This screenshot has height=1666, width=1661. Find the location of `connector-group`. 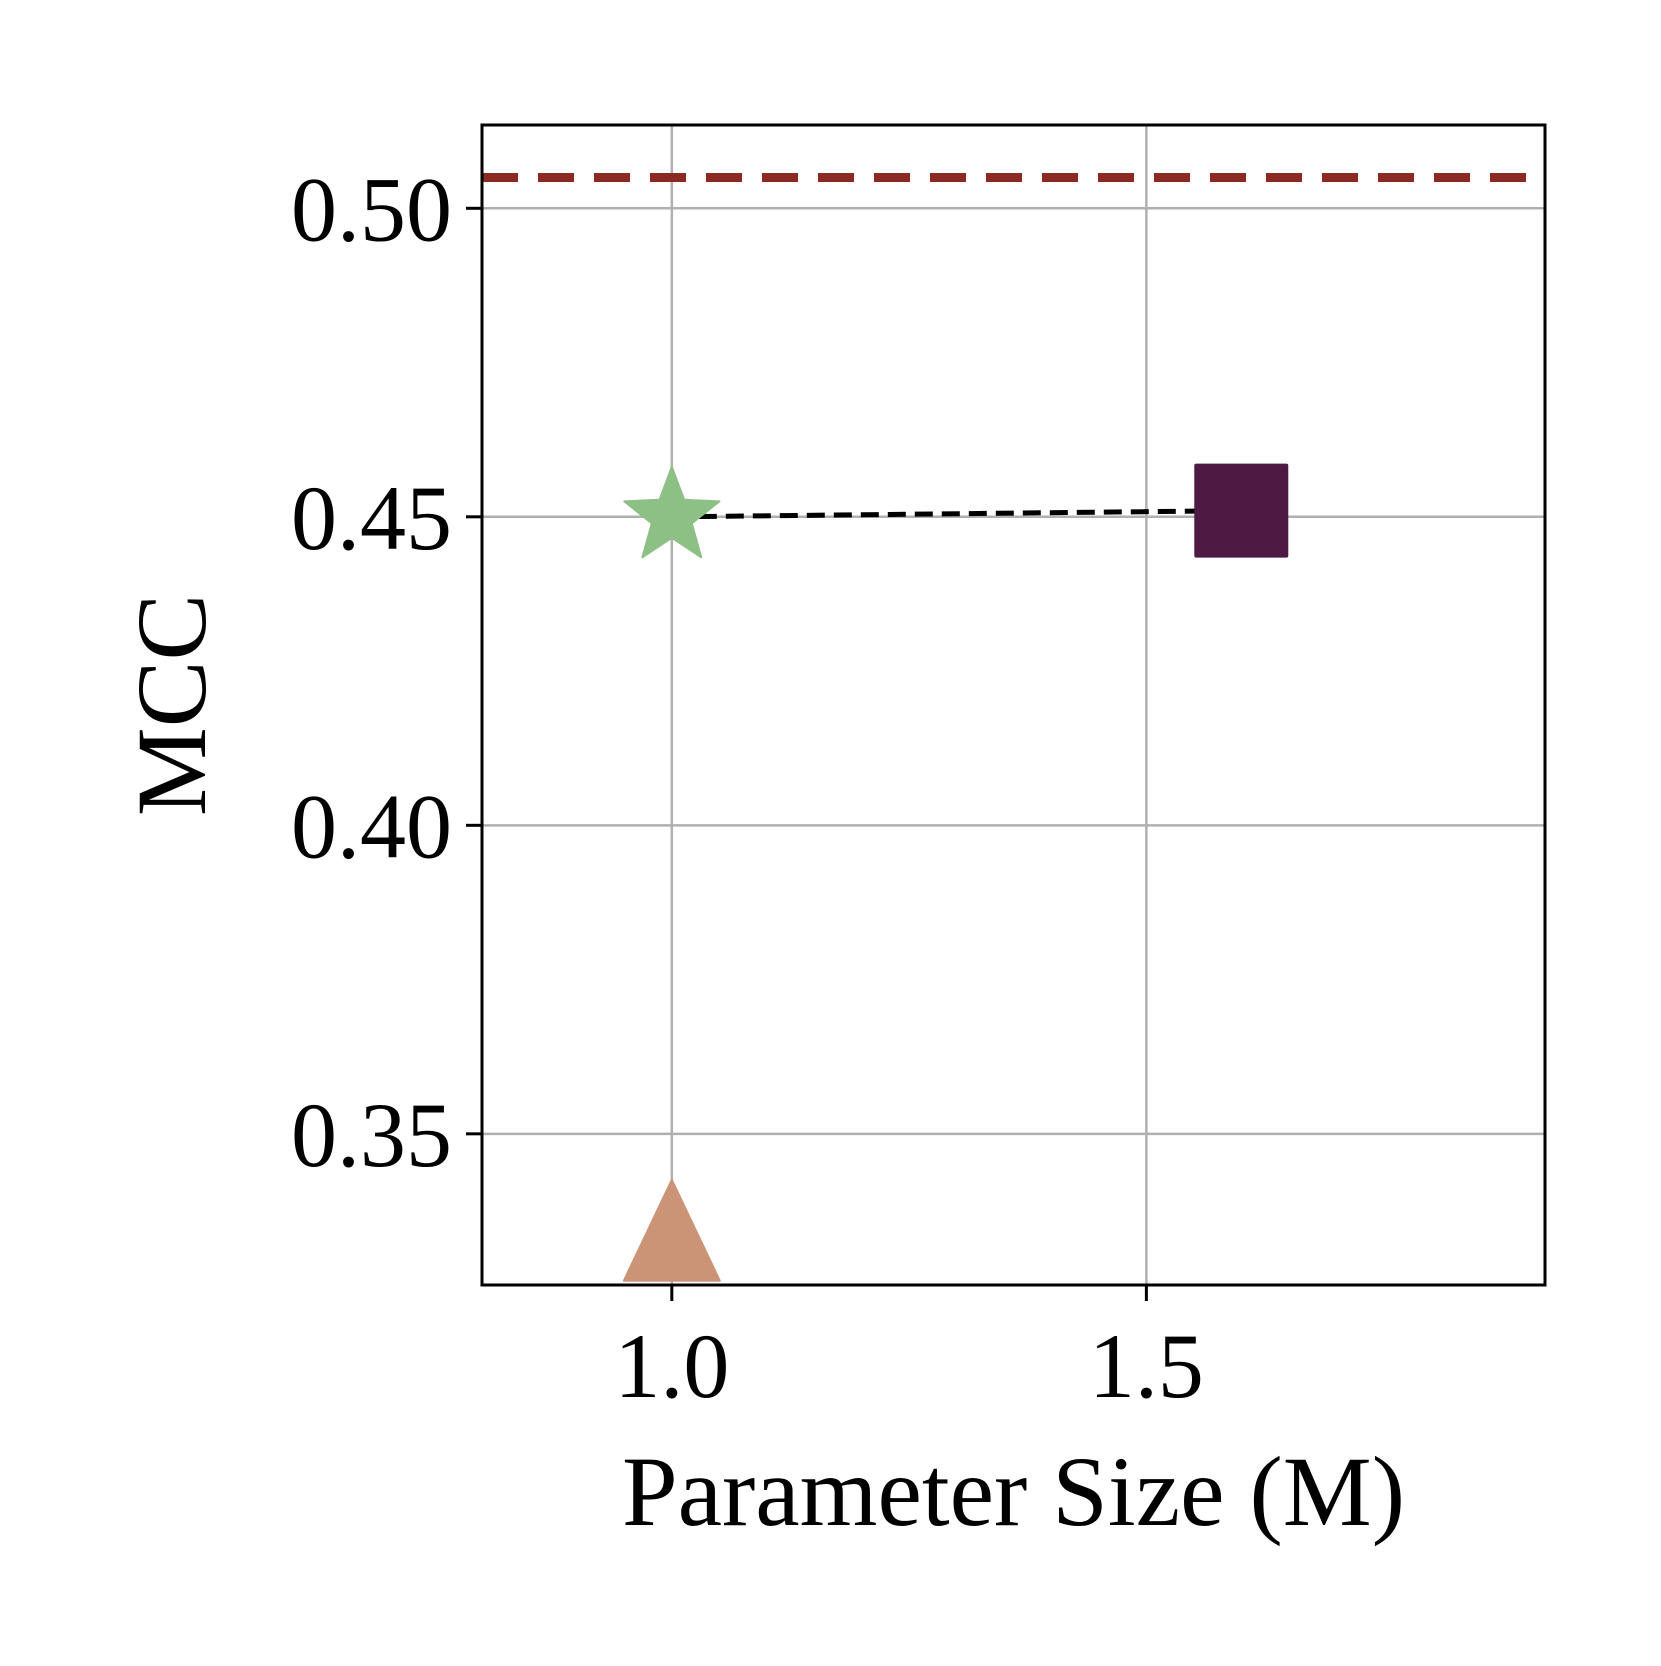

connector-group is located at coordinates (956, 514).